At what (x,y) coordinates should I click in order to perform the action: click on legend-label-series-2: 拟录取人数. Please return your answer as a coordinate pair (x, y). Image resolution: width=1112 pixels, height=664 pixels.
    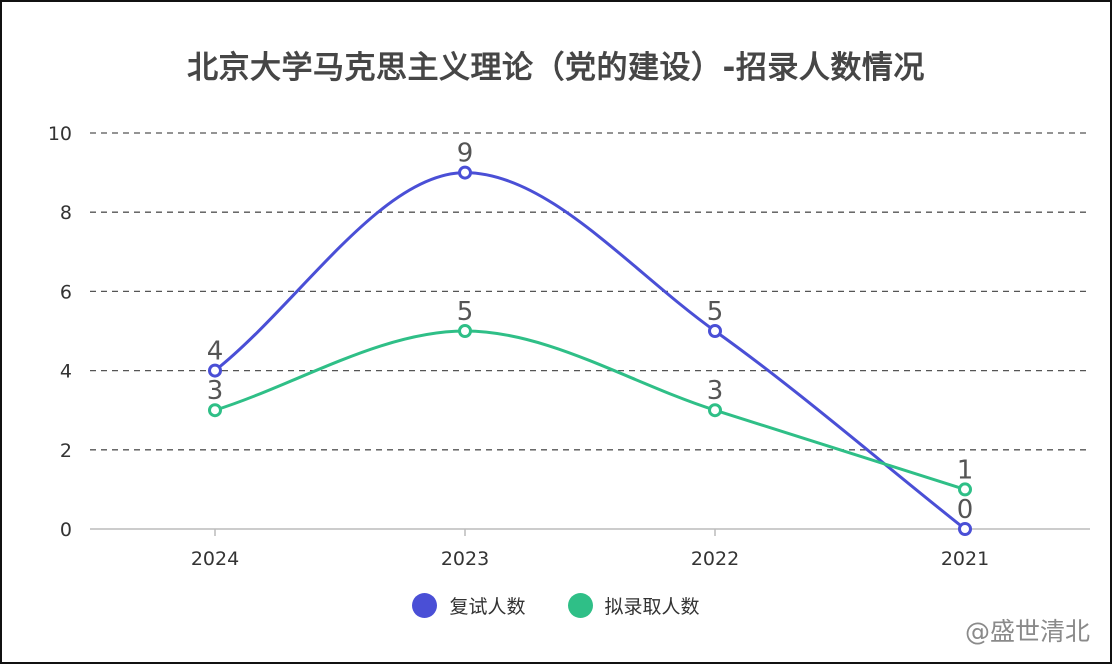
    Looking at the image, I should click on (652, 607).